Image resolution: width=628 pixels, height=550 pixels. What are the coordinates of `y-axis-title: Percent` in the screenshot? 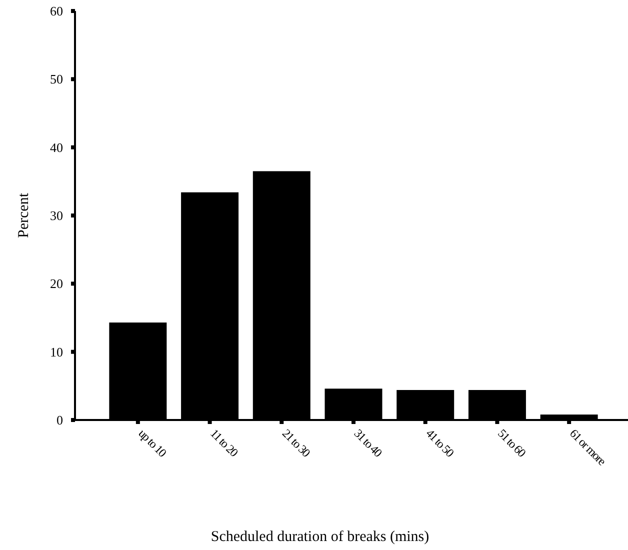 It's located at (24, 215).